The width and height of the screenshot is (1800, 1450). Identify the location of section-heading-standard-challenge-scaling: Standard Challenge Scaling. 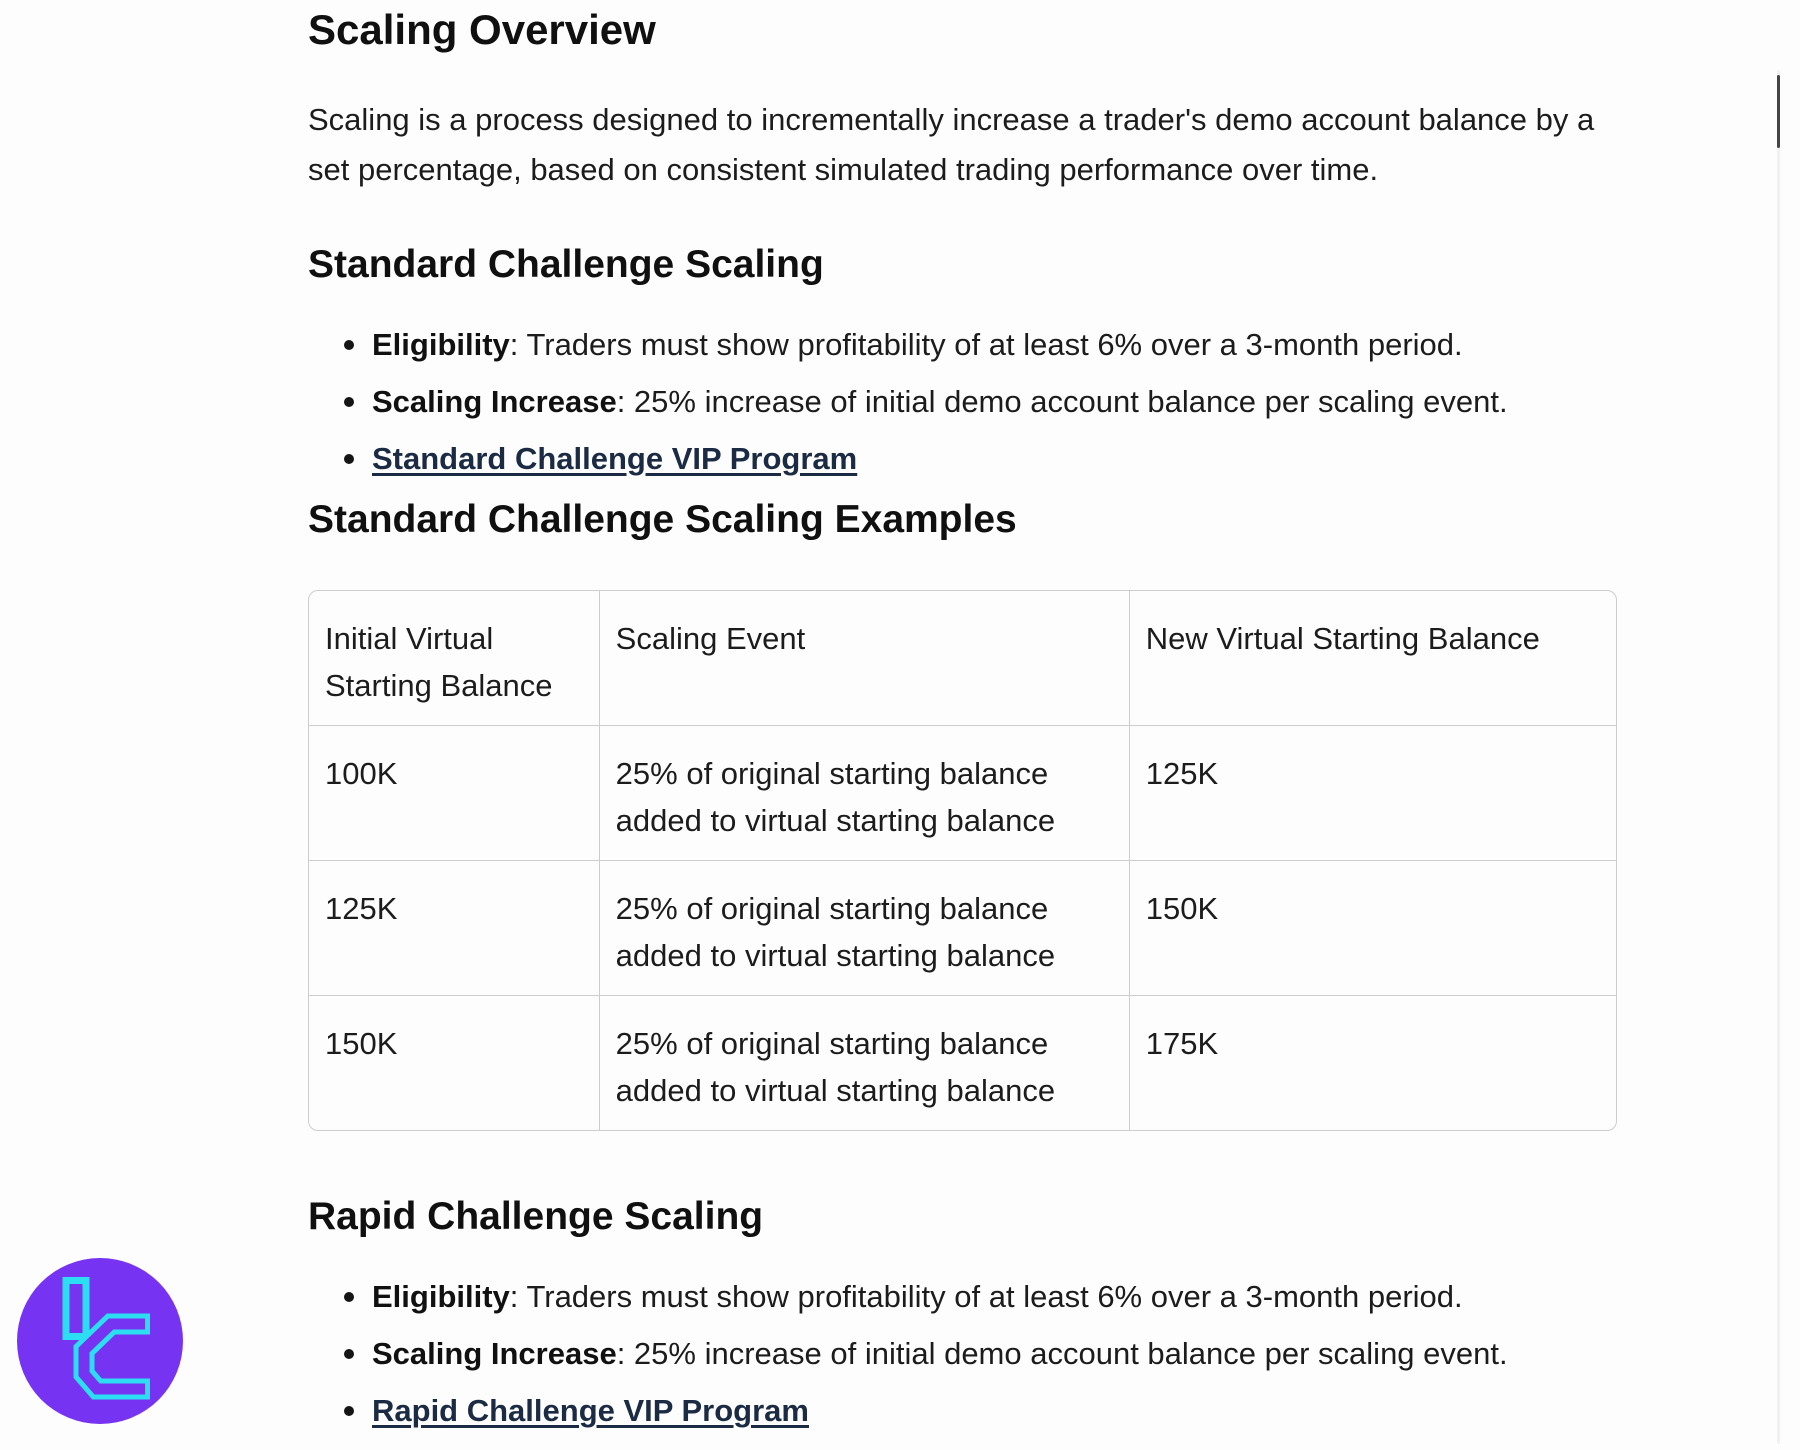
(566, 265).